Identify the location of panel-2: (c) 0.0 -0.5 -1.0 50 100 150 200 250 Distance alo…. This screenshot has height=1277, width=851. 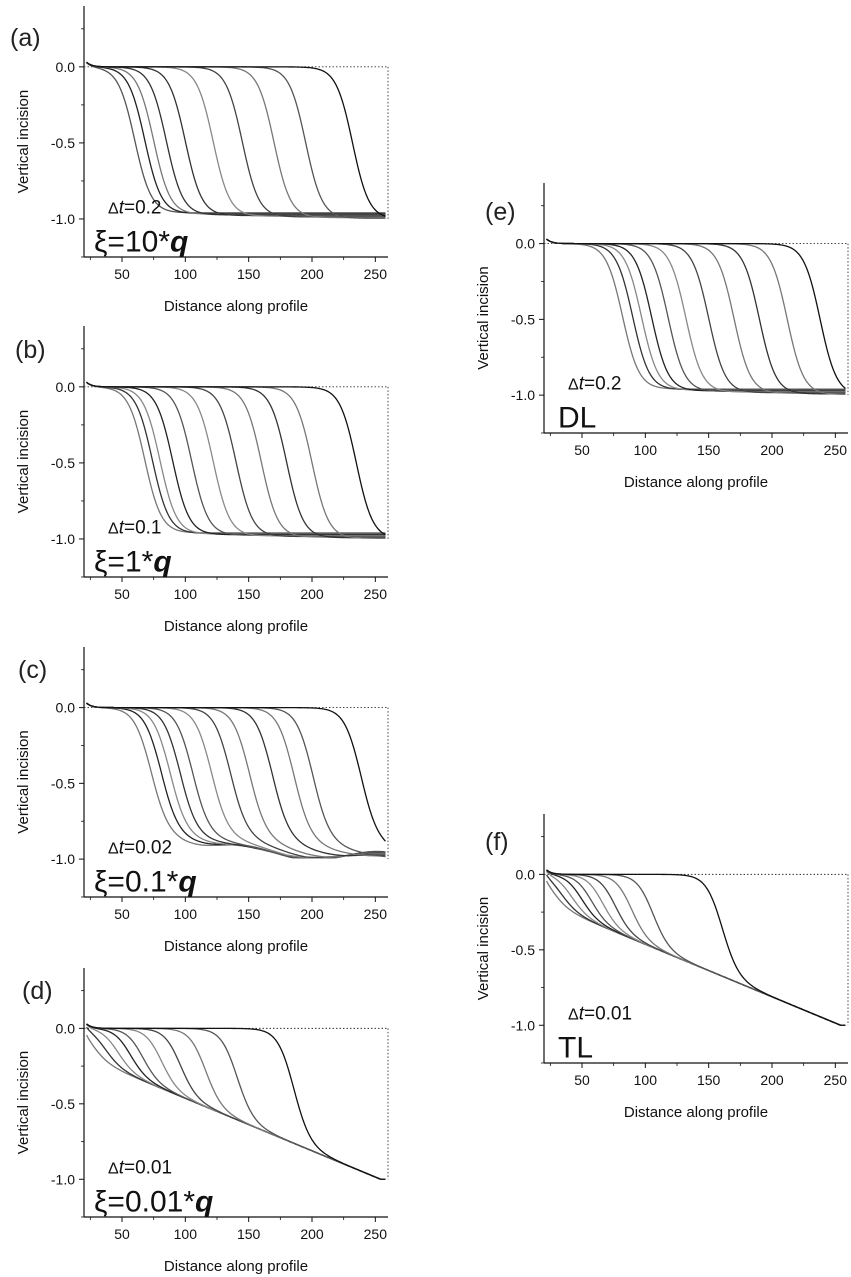
(201, 801).